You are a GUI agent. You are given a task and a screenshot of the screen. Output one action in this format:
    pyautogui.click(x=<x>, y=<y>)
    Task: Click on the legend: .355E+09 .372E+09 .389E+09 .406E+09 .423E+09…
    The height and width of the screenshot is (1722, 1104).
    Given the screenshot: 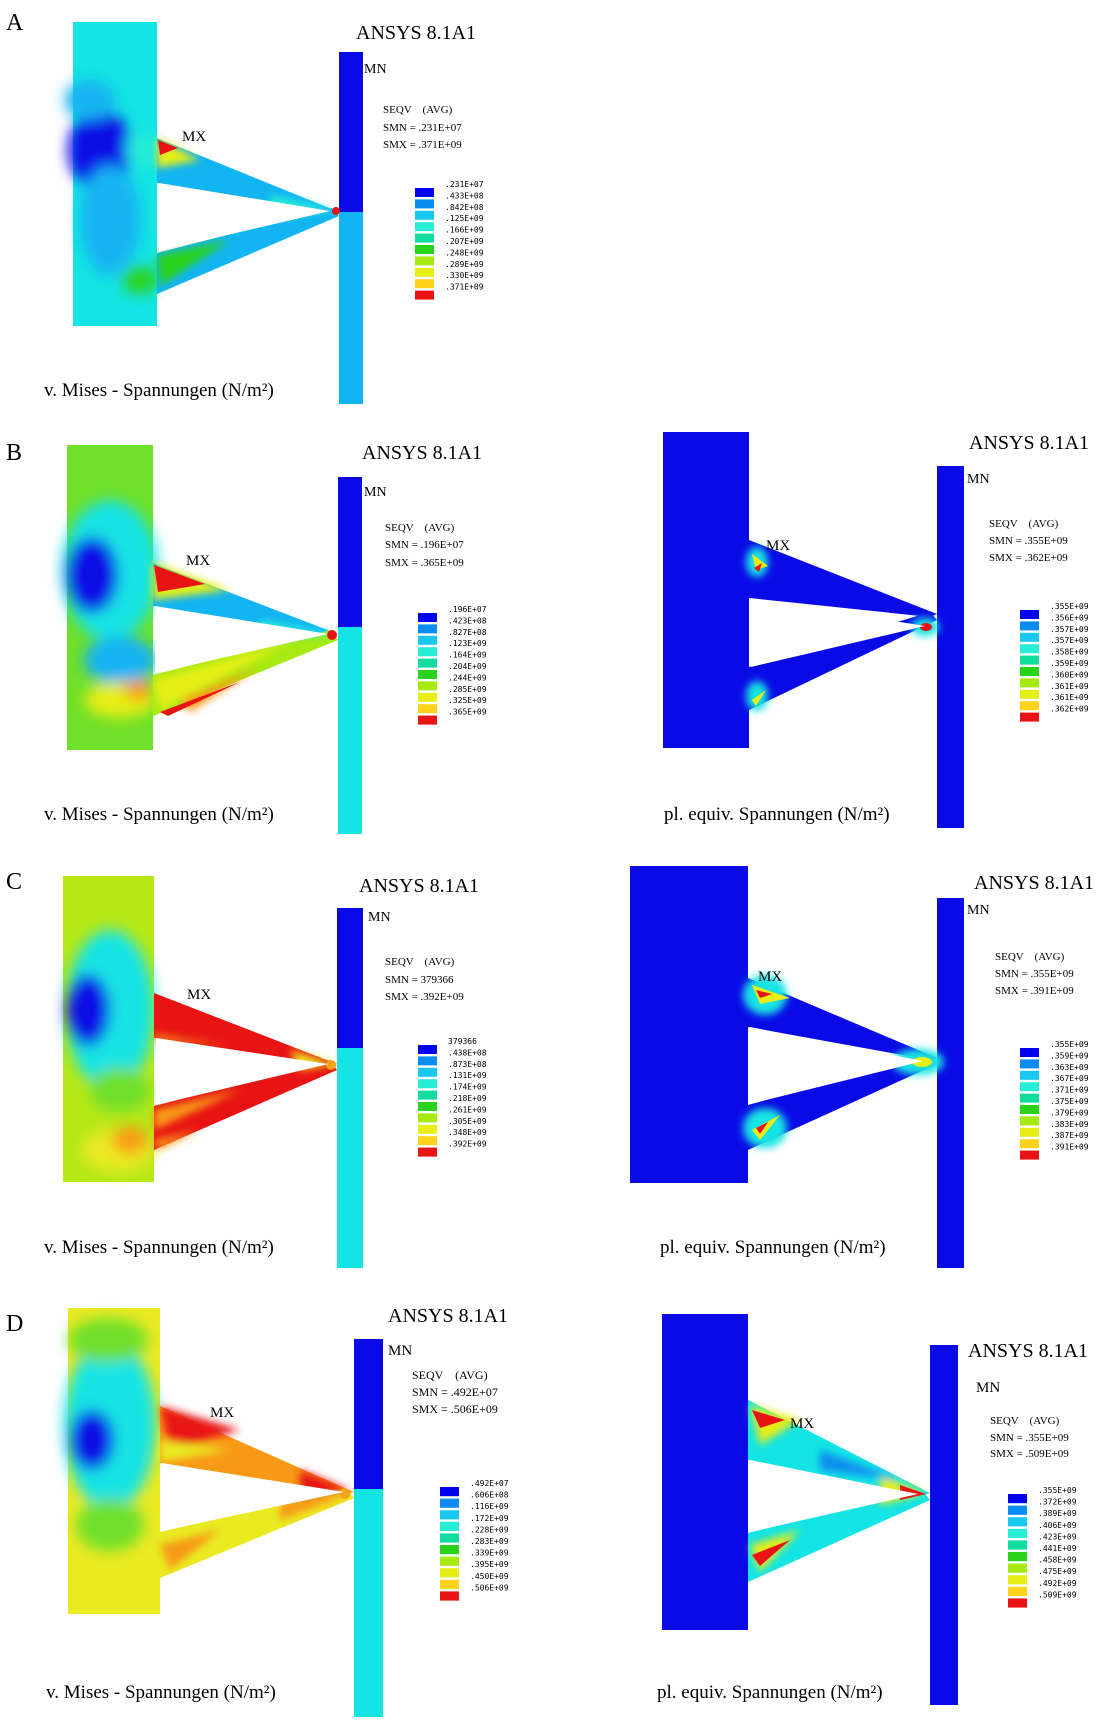 What is the action you would take?
    pyautogui.click(x=1042, y=1547)
    